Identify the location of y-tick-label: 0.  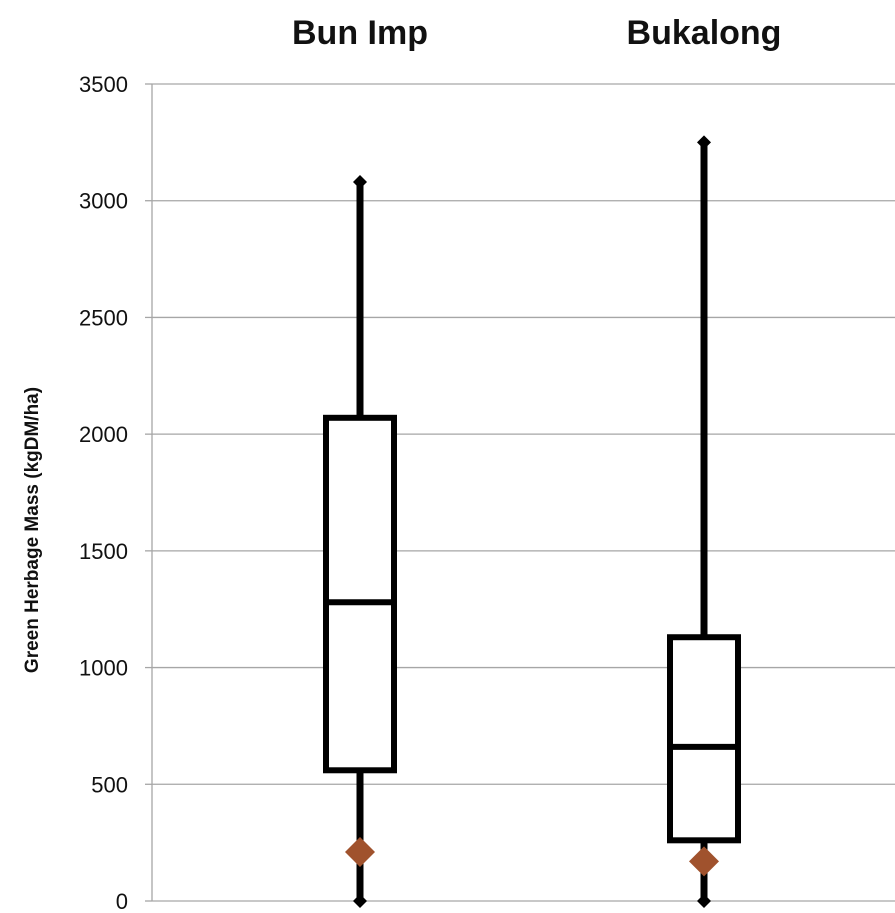
(122, 901).